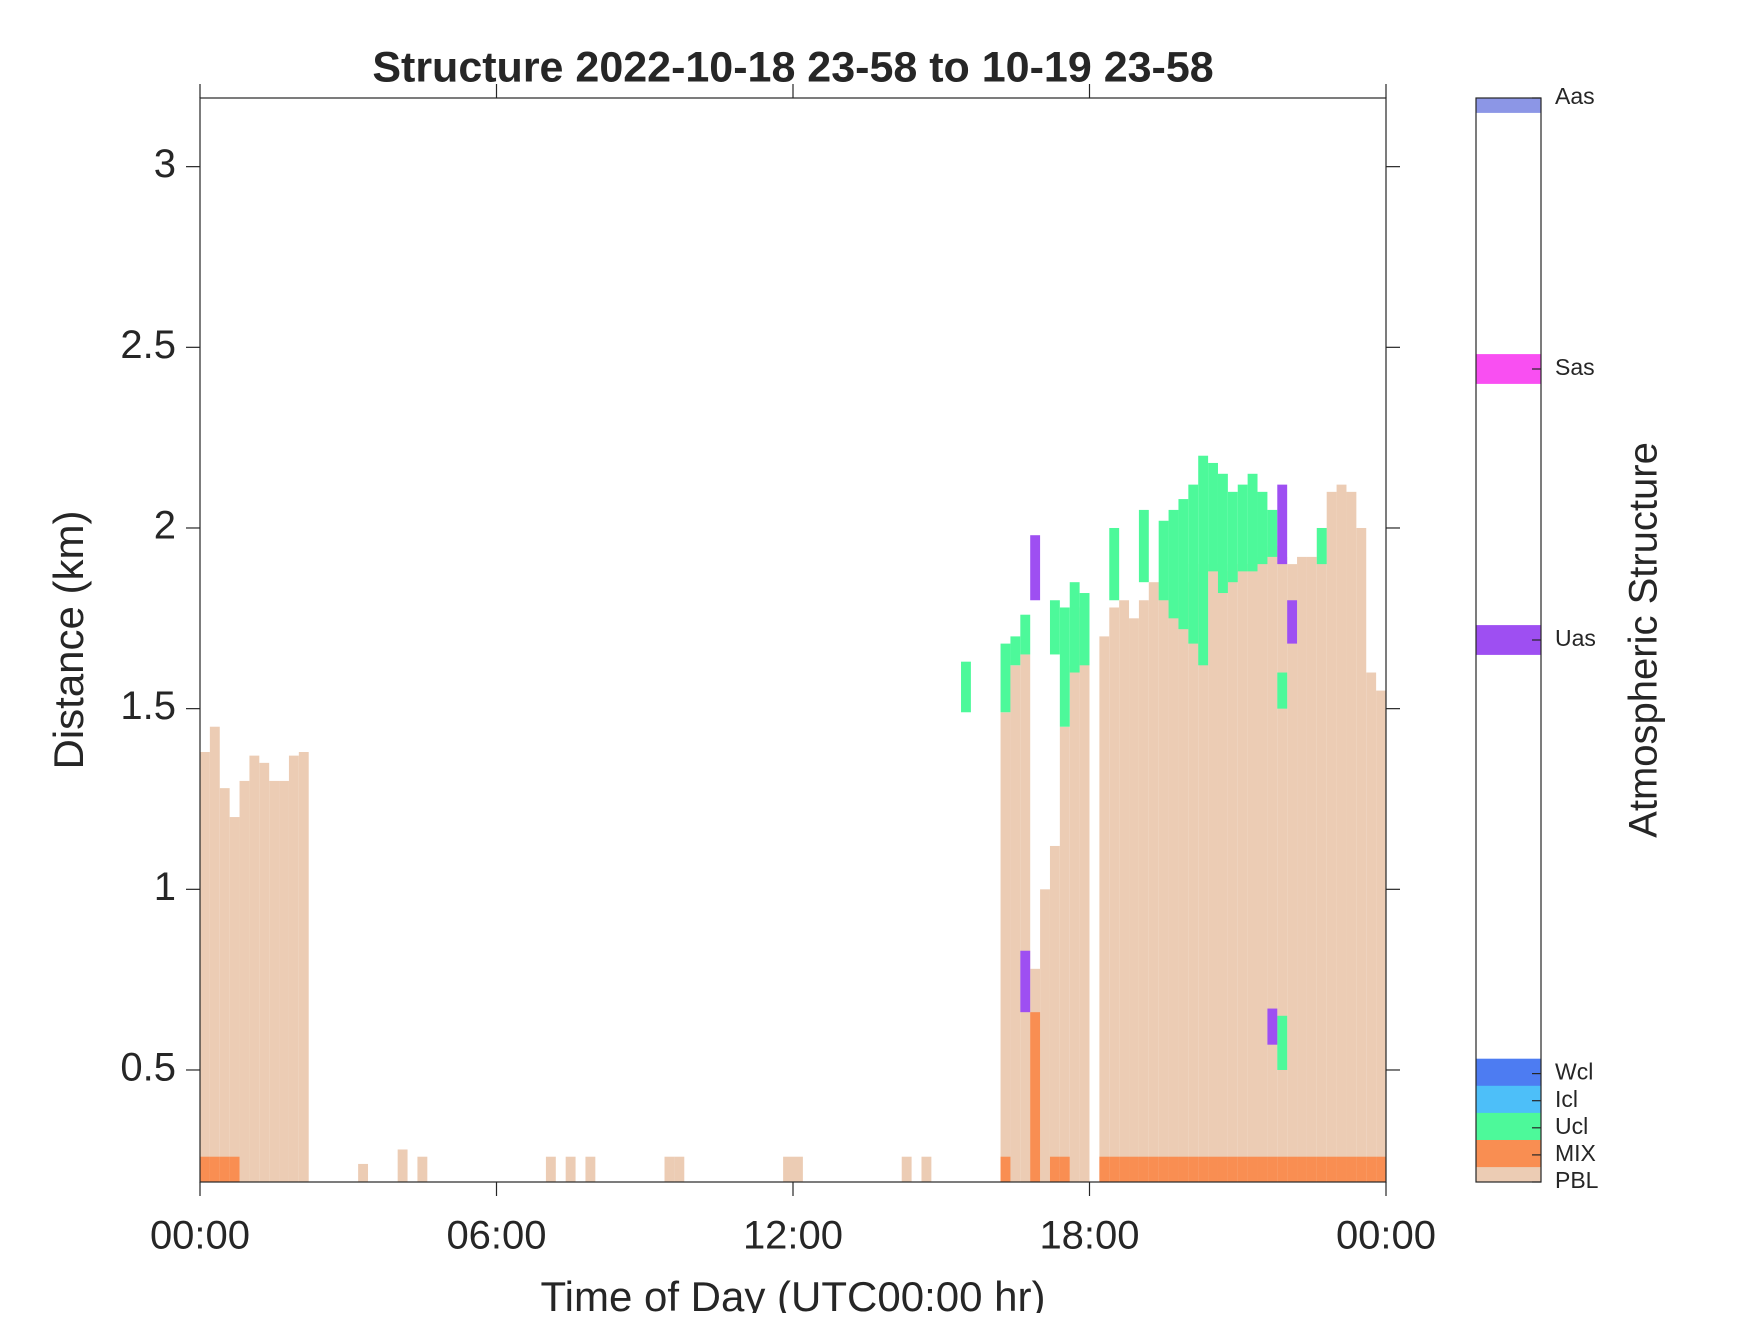  I want to click on y-tick-label: 1.5, so click(148, 706).